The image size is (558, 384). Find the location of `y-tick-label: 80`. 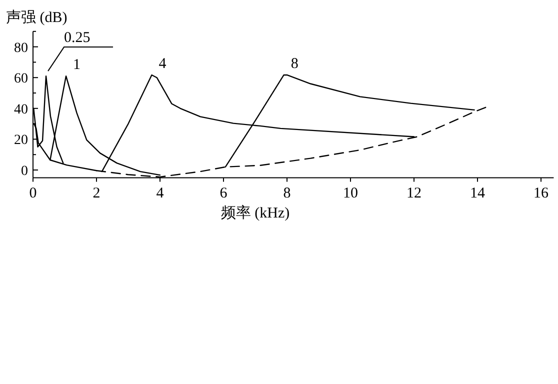

y-tick-label: 80 is located at coordinates (21, 48).